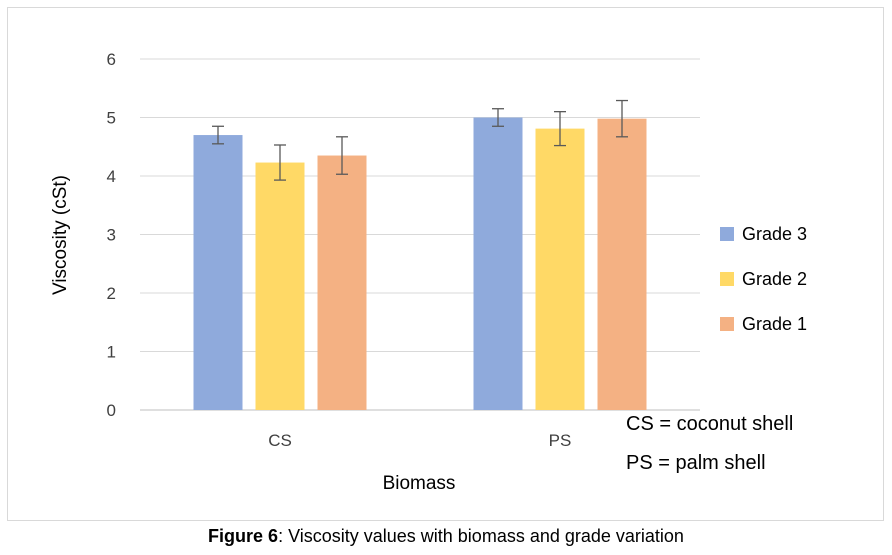  I want to click on y-tick-label-0: 0, so click(111, 410).